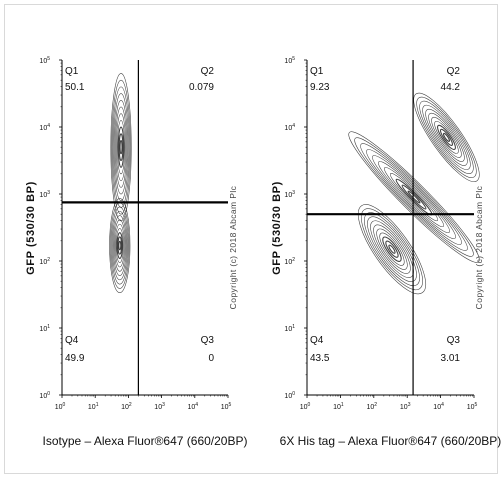 This screenshot has height=480, width=504. Describe the element at coordinates (305, 406) in the screenshot. I see `x-tick-label: 10⁰` at that location.